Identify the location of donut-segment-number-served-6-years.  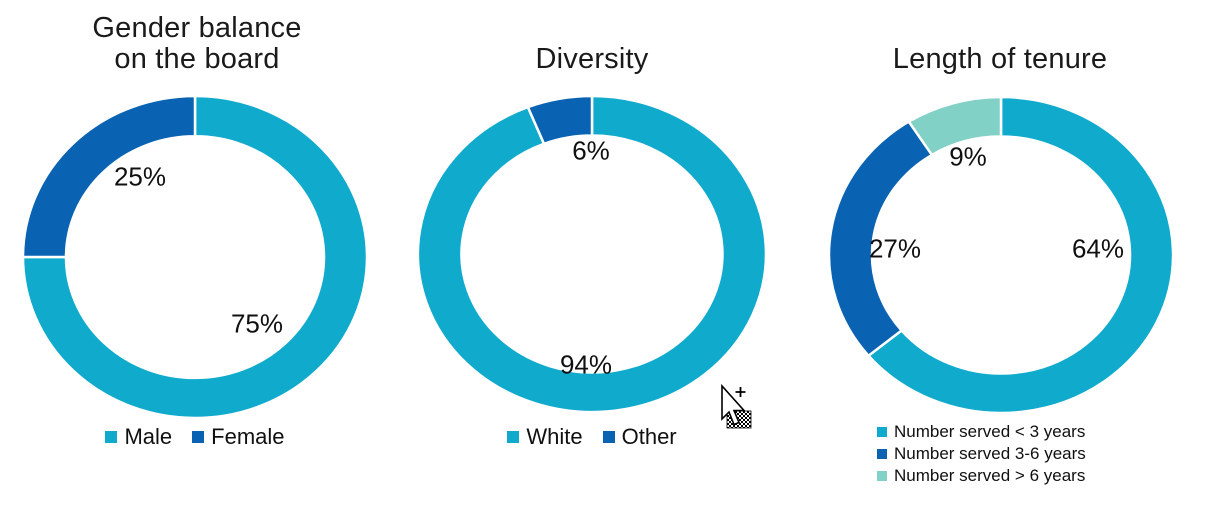
(955, 126).